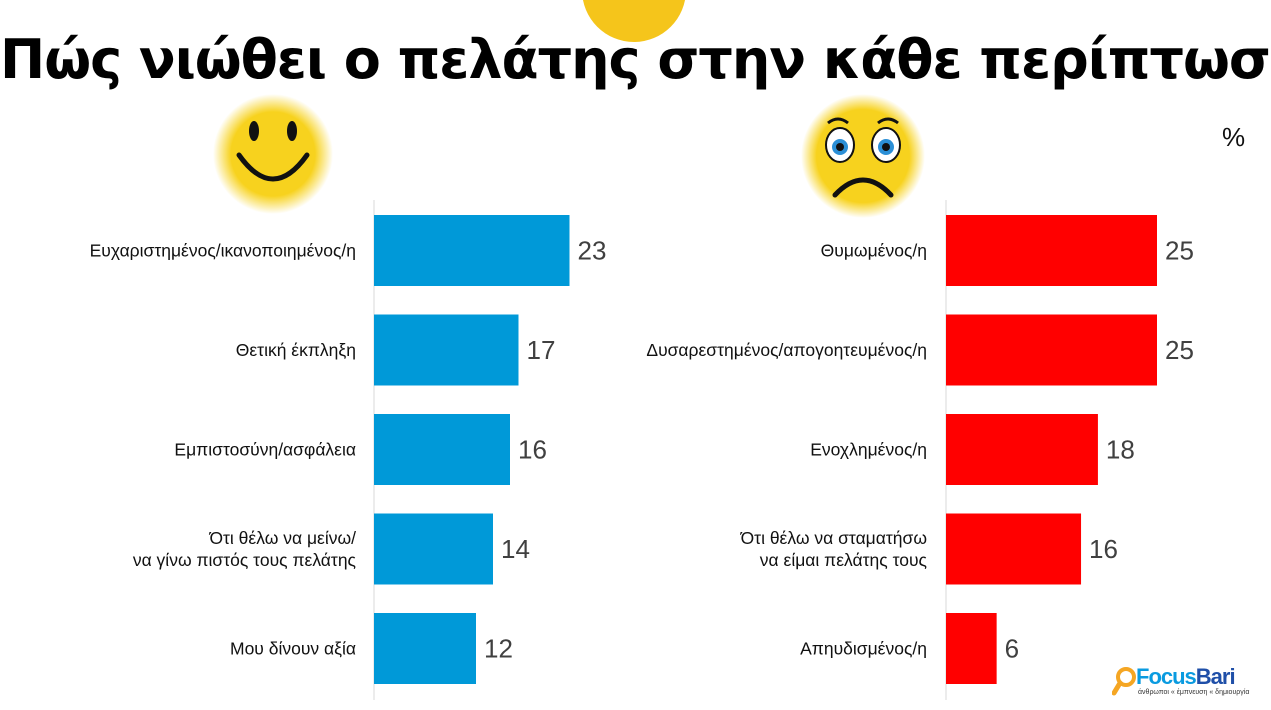 The height and width of the screenshot is (710, 1271). I want to click on negative-data-label: 16, so click(1103, 549).